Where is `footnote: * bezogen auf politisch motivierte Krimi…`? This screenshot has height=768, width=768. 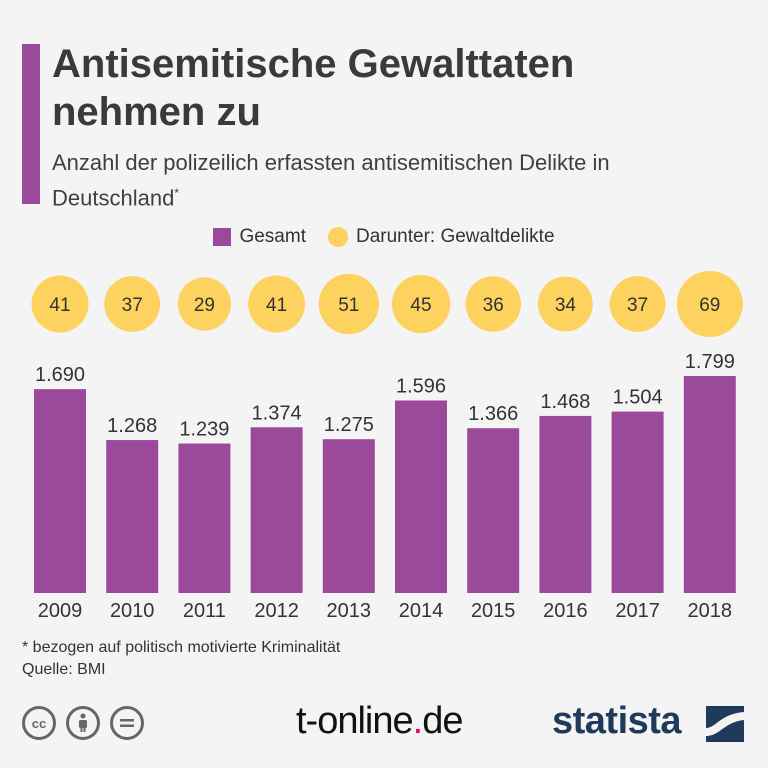
footnote: * bezogen auf politisch motivierte Krimi… is located at coordinates (181, 659).